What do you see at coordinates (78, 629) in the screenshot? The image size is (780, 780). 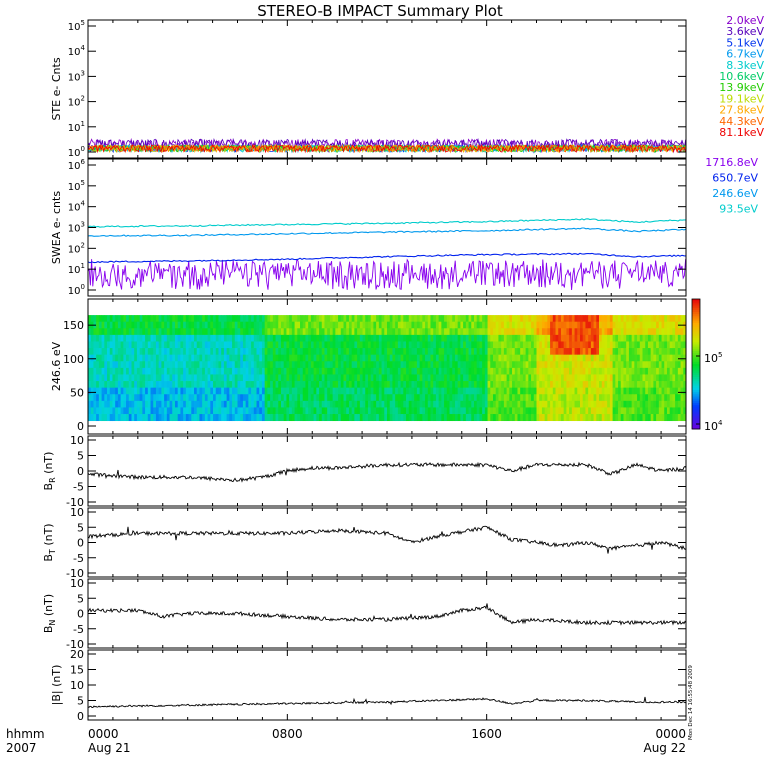 I see `y-tick-label: -5` at bounding box center [78, 629].